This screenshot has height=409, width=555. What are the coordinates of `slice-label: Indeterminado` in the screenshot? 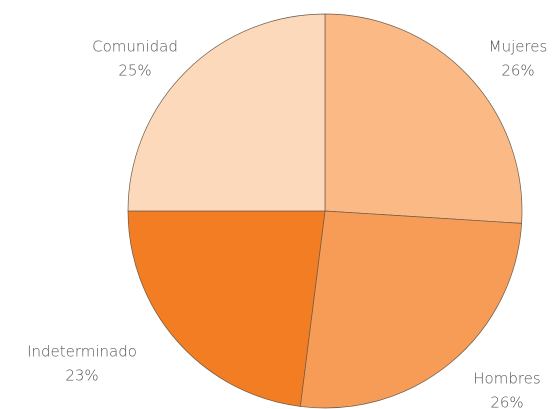 It's located at (82, 352).